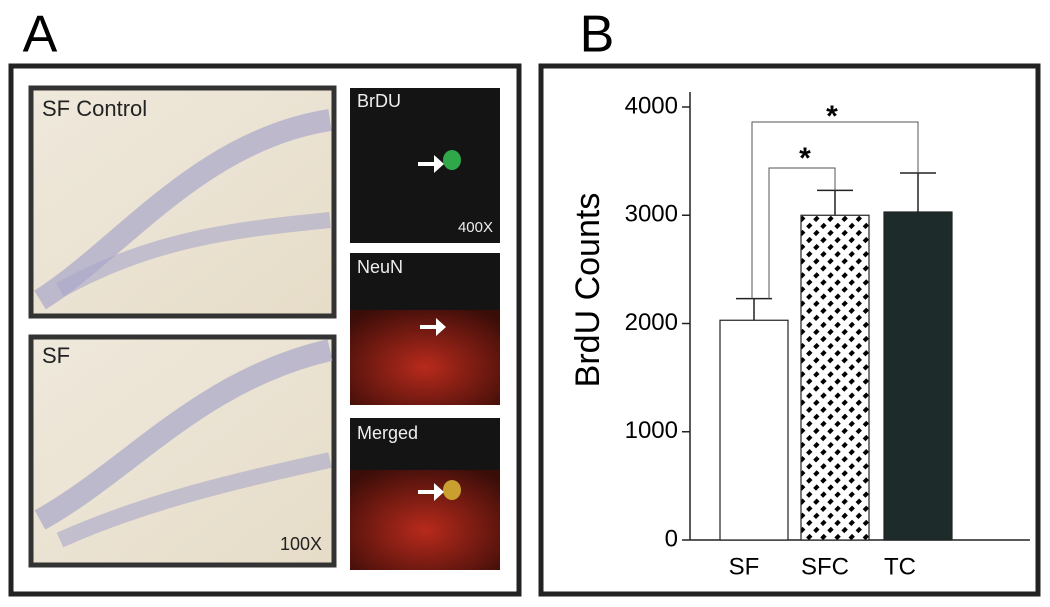  What do you see at coordinates (651, 214) in the screenshot?
I see `y-tick-label: 3000` at bounding box center [651, 214].